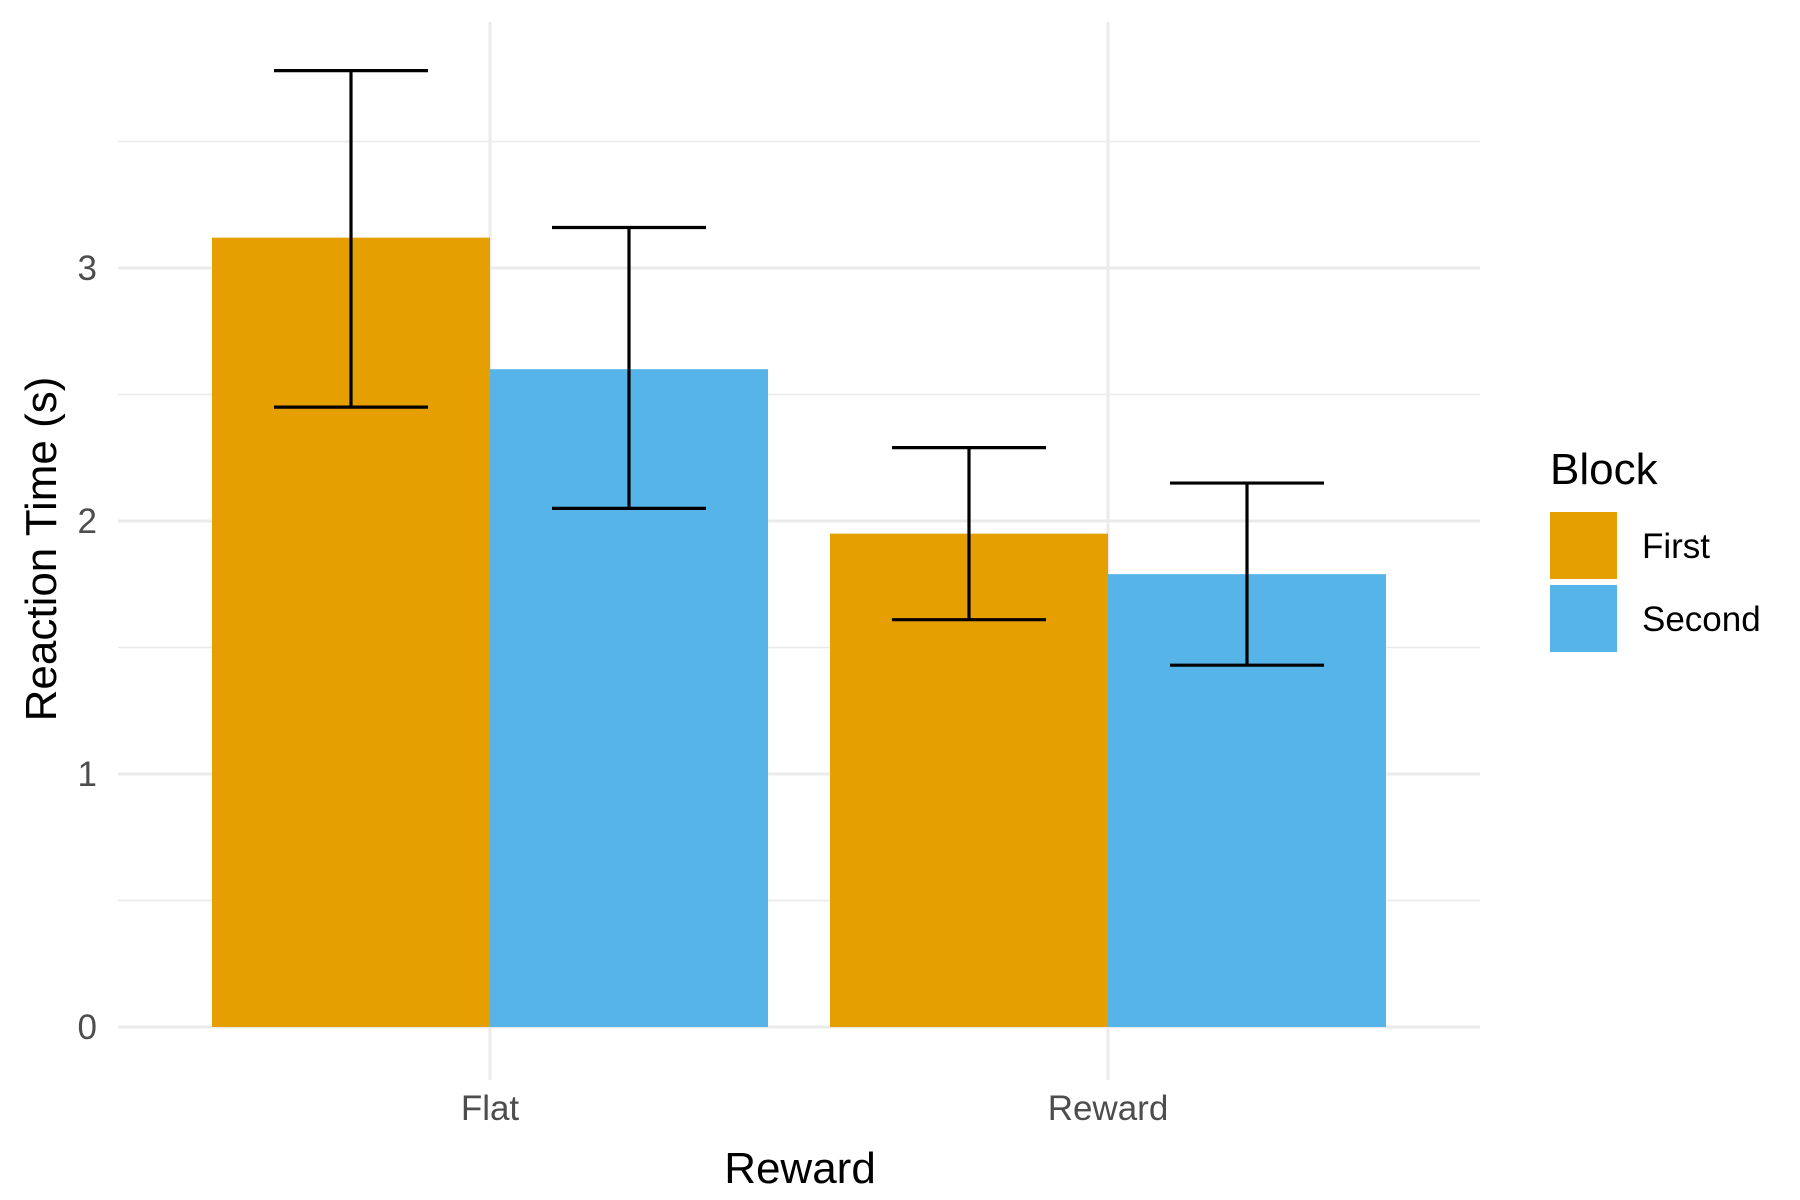 The width and height of the screenshot is (1800, 1200). What do you see at coordinates (969, 534) in the screenshot?
I see `error-bar-reward-first` at bounding box center [969, 534].